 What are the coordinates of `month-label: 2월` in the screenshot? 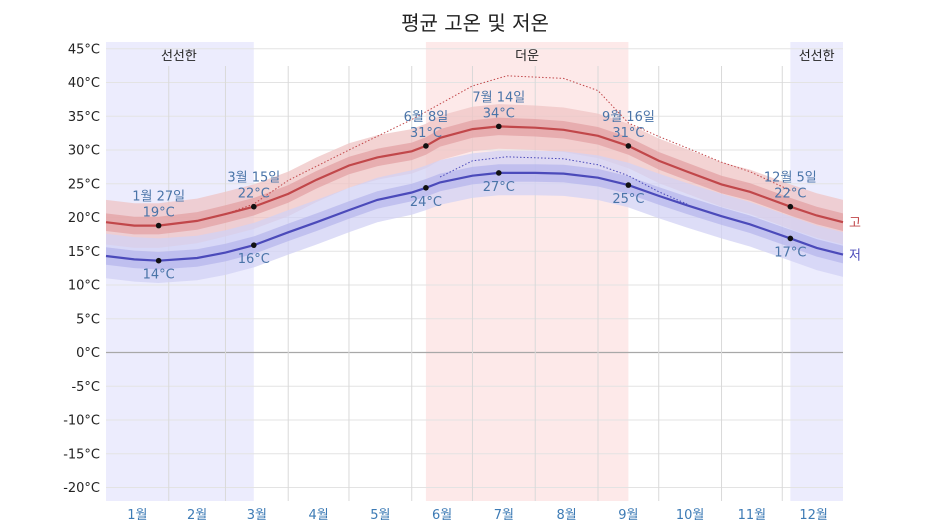 It's located at (197, 515).